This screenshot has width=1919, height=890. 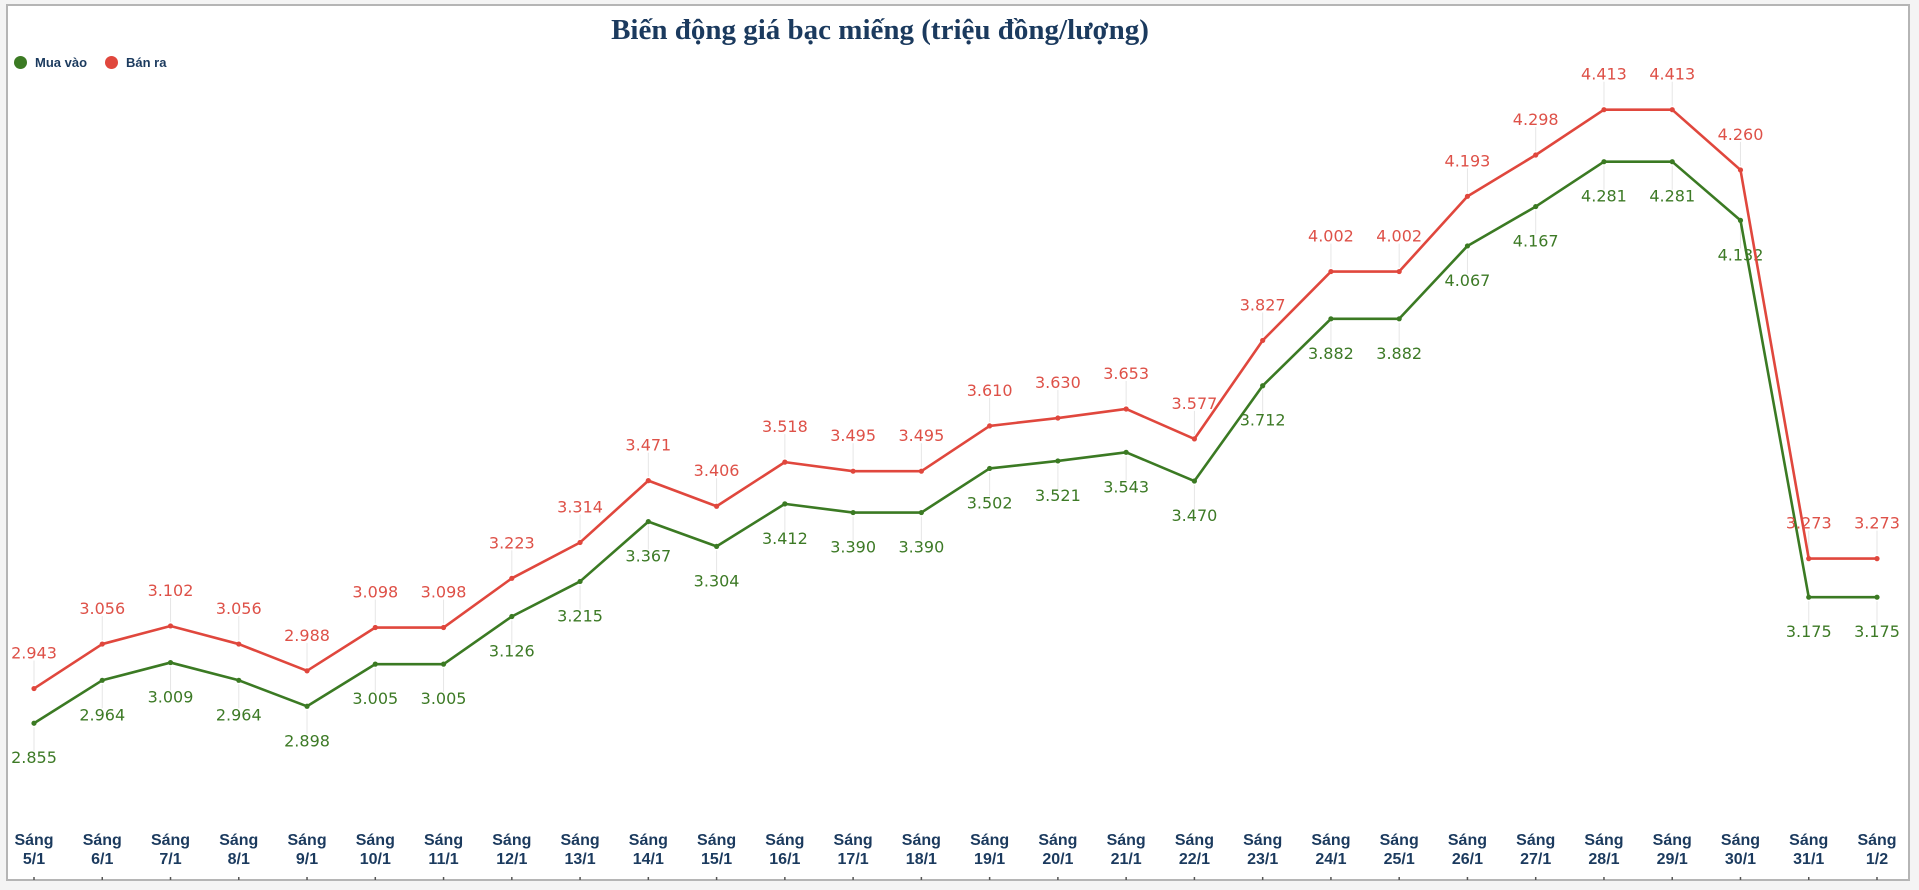 I want to click on legend-item-ban-ra: Bán ra, so click(x=135, y=62).